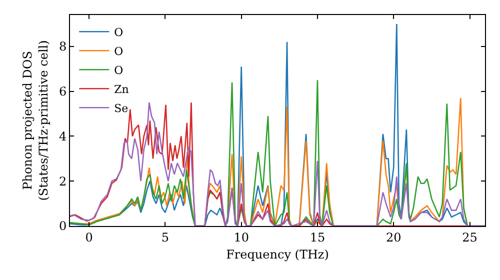  I want to click on x-tick-label: 20, so click(394, 237).